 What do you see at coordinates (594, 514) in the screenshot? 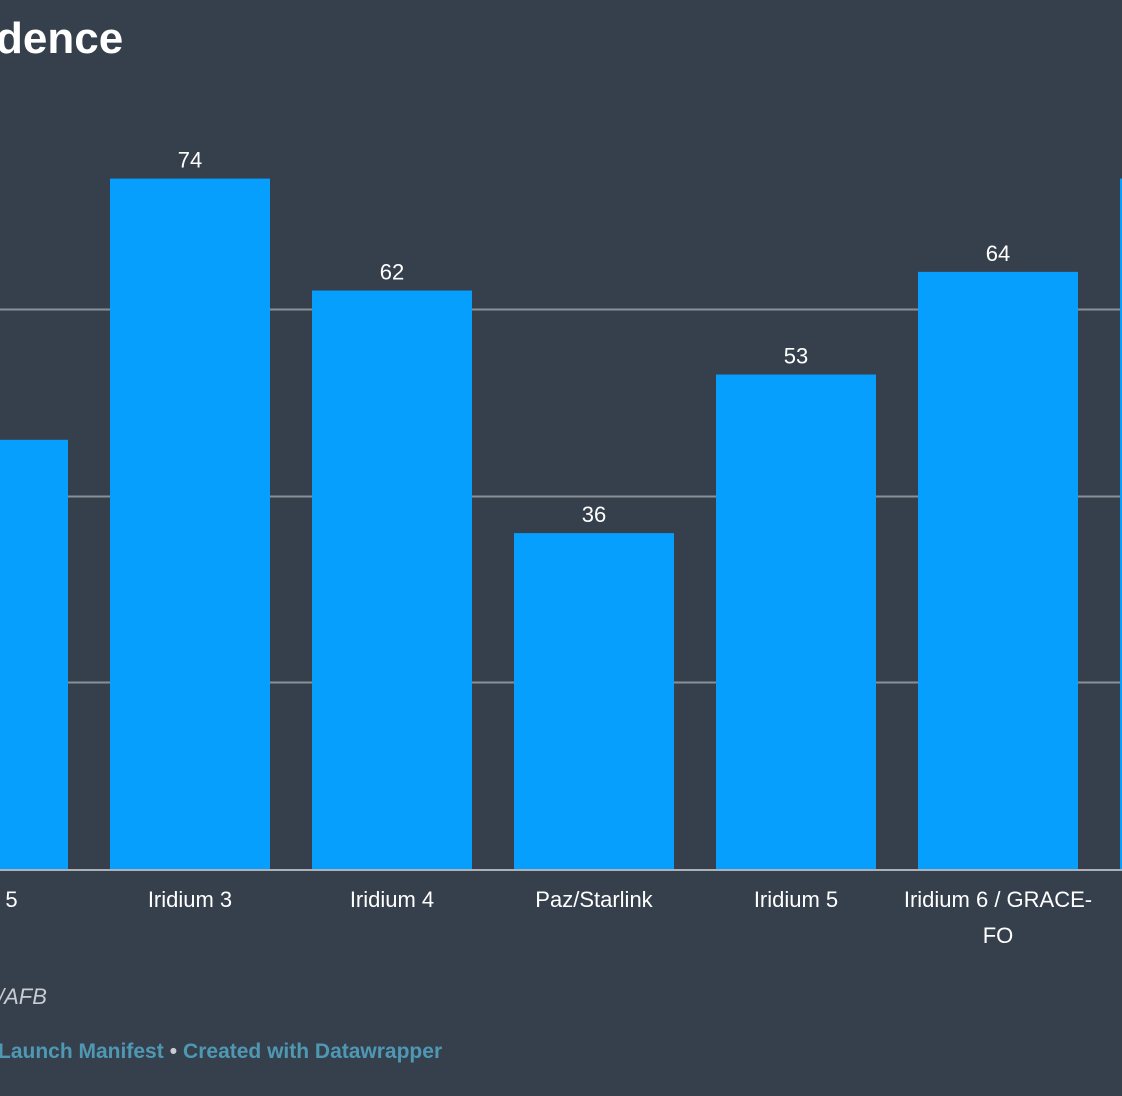
I see `data-label: 36` at bounding box center [594, 514].